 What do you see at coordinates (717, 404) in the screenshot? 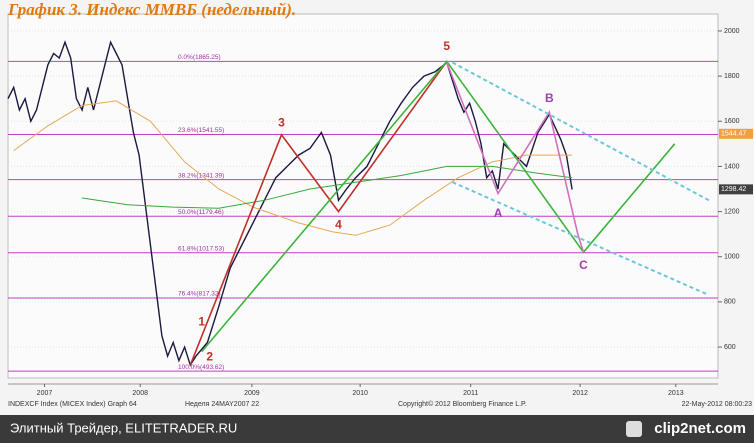
I see `footer-text: 22-May-2012 08:00:23` at bounding box center [717, 404].